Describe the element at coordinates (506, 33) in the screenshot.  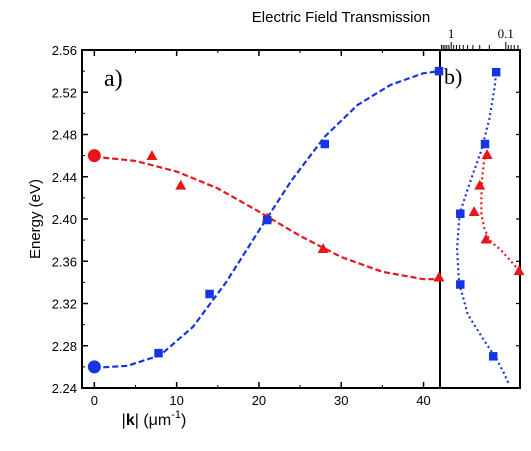
I see `top-x-tick-label: 0.1` at that location.